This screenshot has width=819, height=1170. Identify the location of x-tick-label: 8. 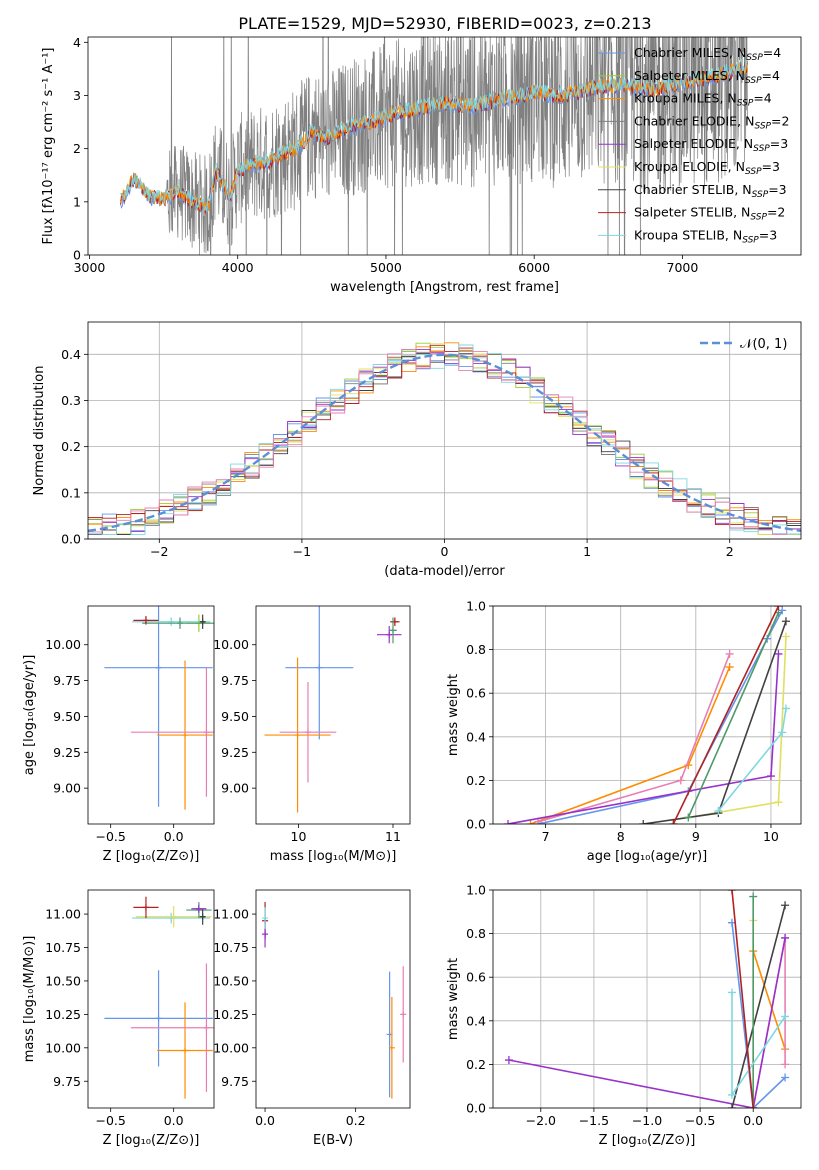
(621, 836).